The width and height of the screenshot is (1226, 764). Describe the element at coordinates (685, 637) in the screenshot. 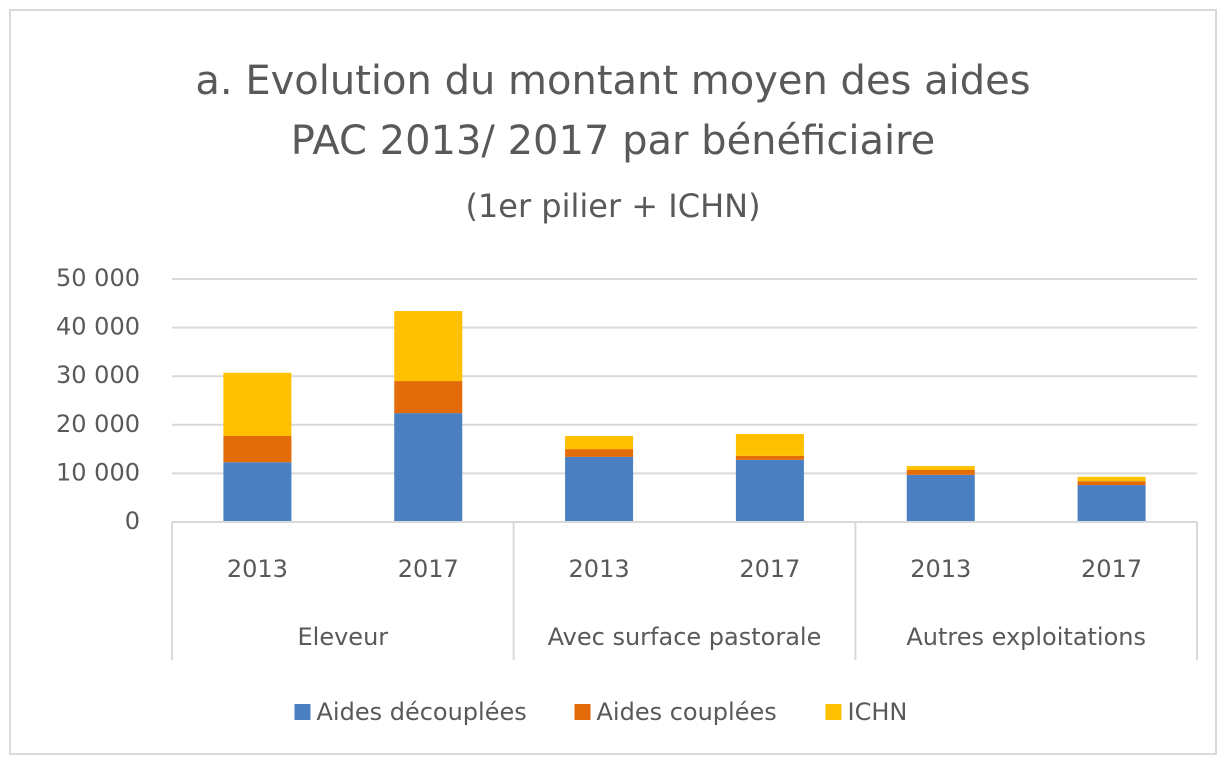

I see `group-label: Avec surface pastorale` at that location.